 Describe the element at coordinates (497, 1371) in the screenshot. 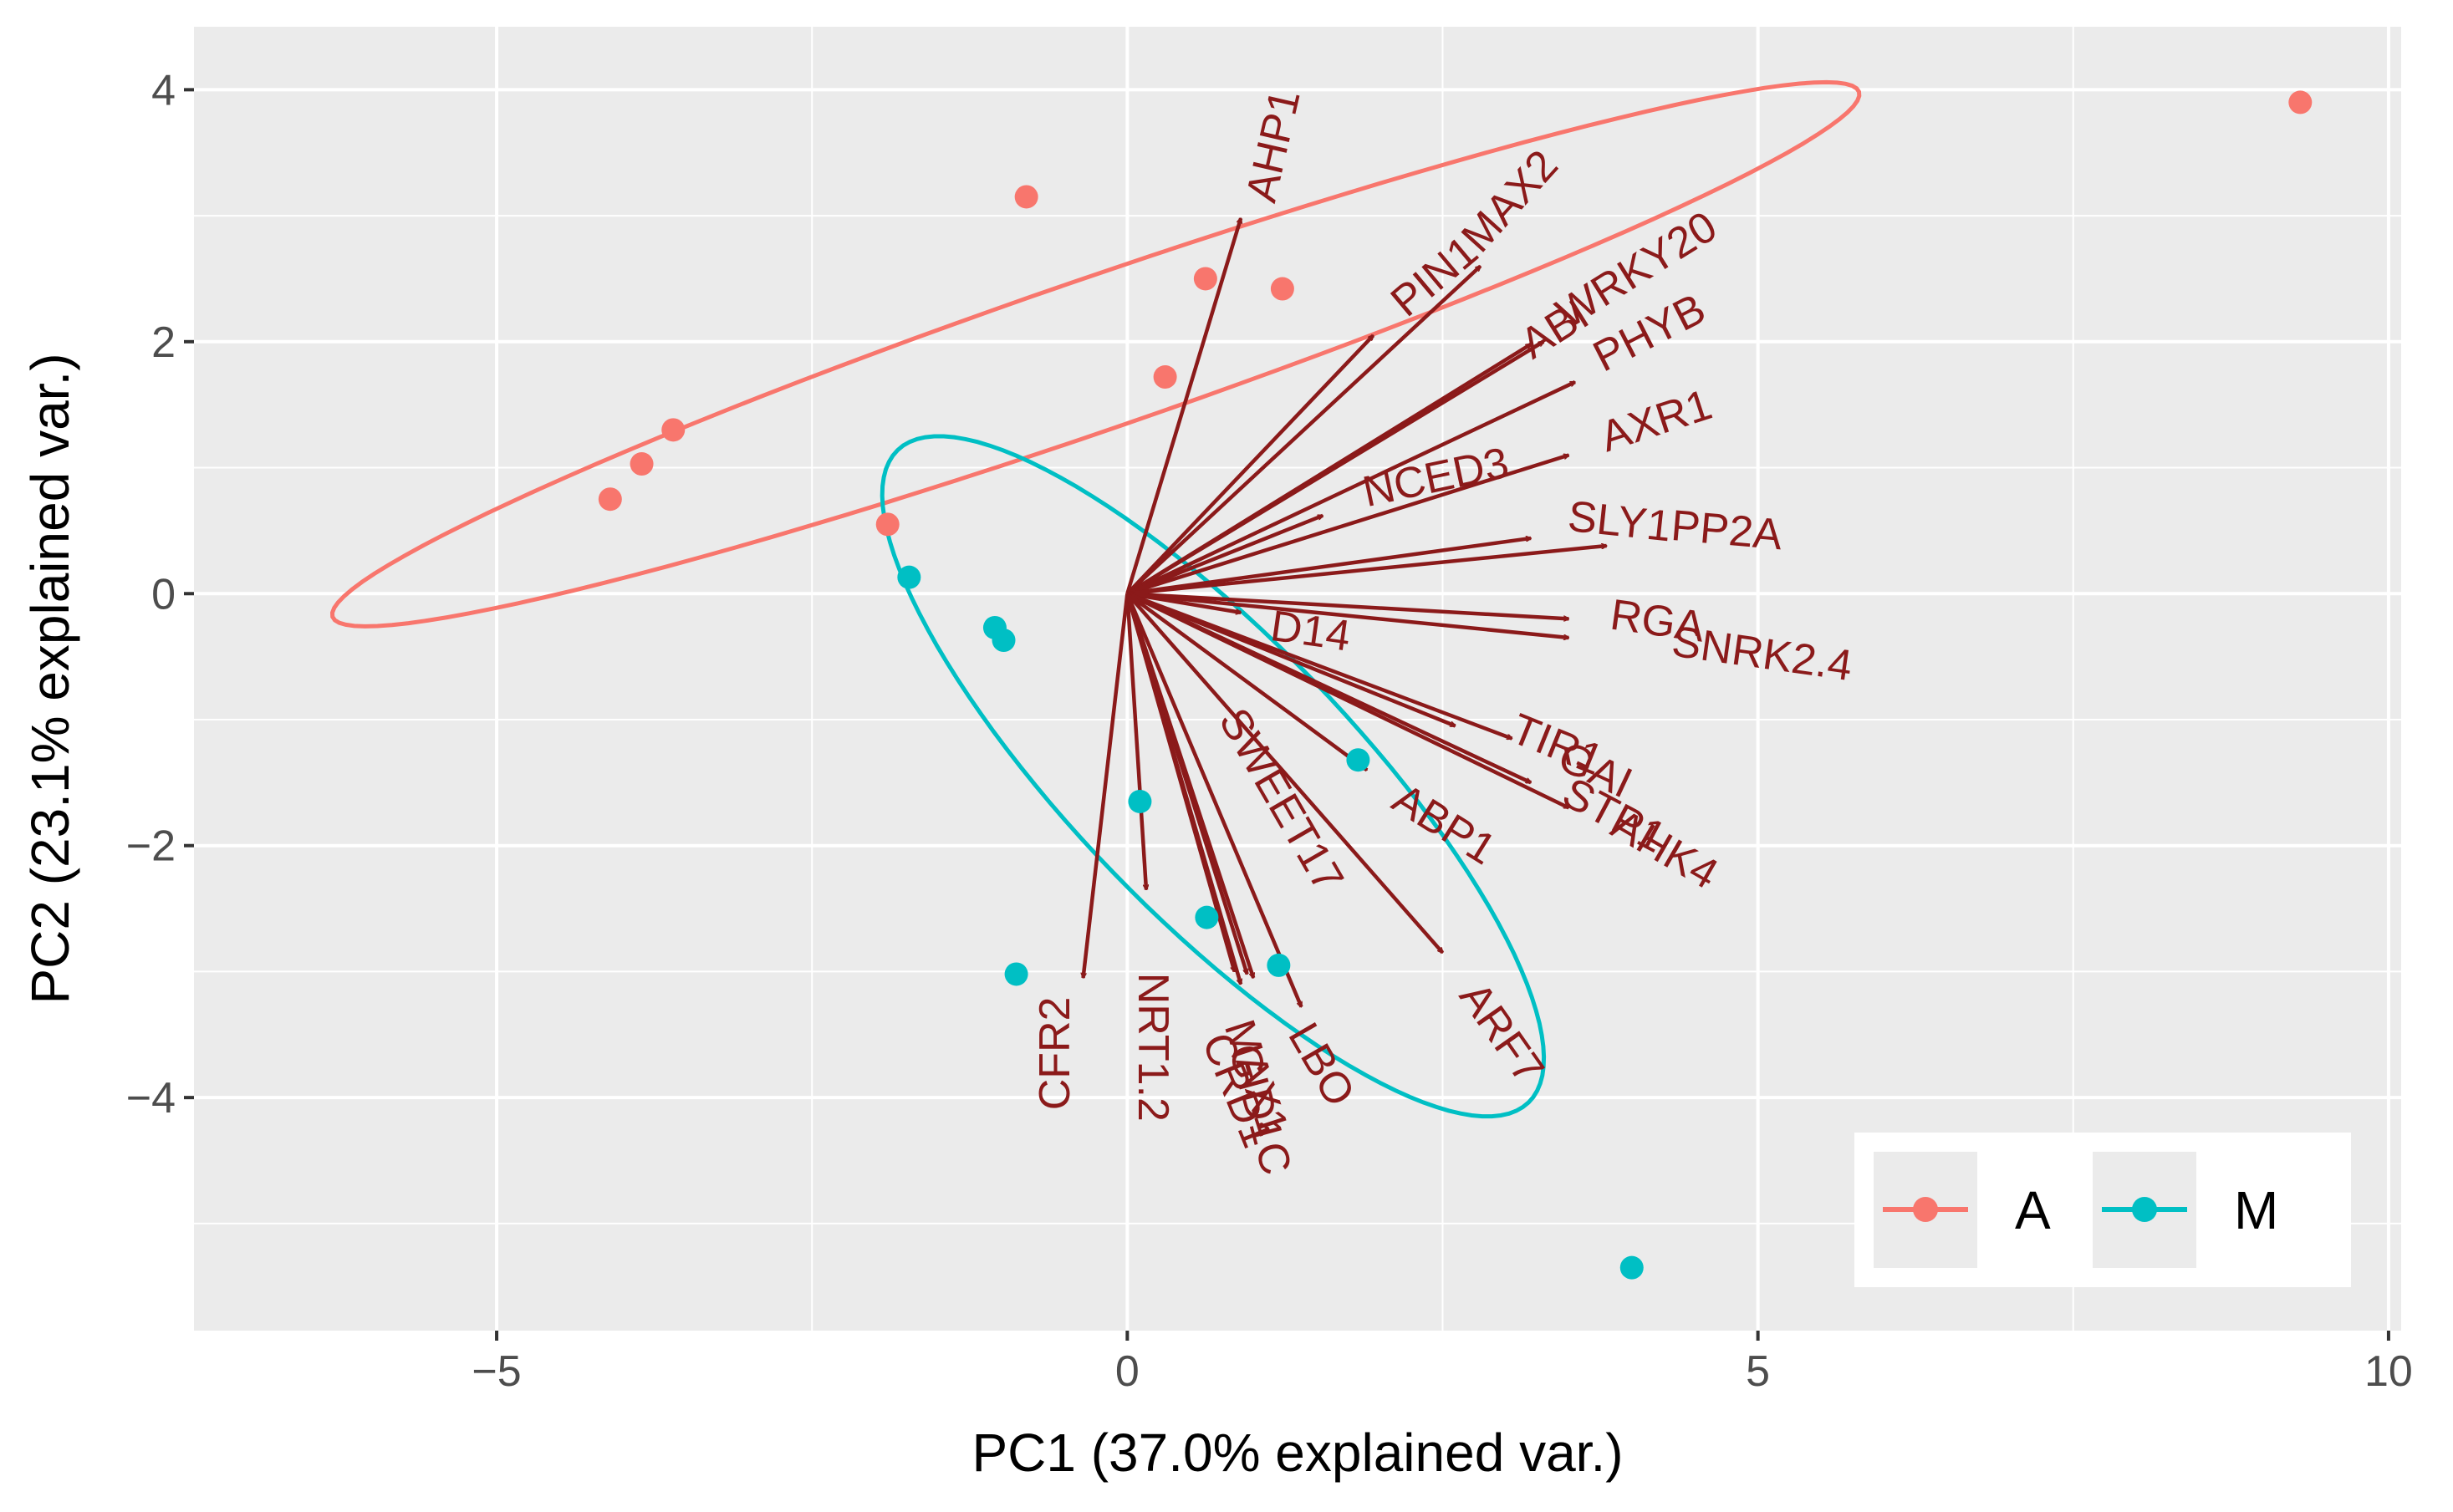

I see `x-tick-label: −5` at that location.